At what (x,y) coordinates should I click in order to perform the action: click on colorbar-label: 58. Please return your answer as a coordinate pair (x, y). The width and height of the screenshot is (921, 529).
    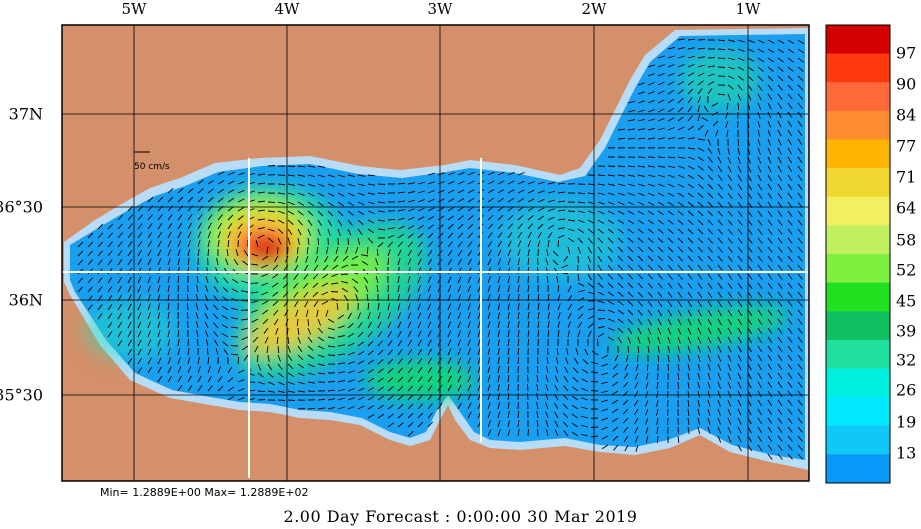
    Looking at the image, I should click on (906, 240).